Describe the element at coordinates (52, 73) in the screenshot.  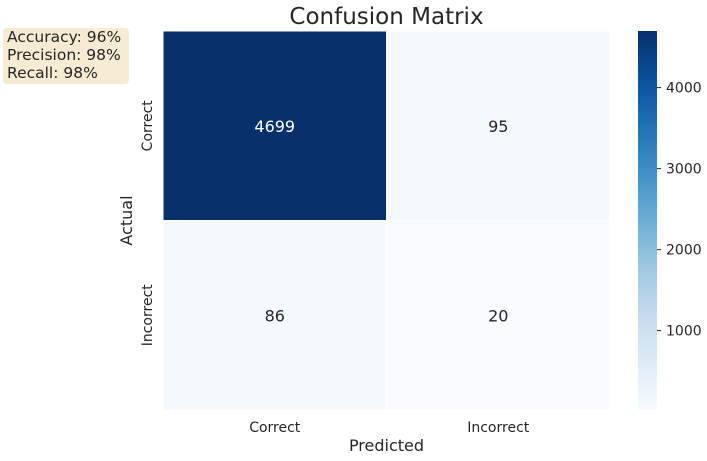
I see `recall-text: Recall: 98%` at that location.